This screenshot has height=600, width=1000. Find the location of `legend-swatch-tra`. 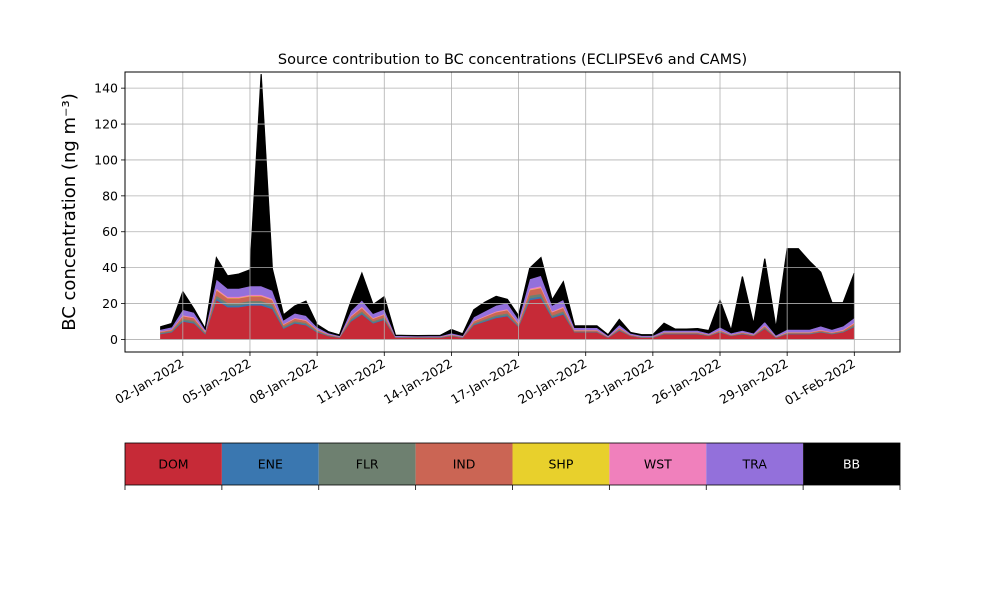

legend-swatch-tra is located at coordinates (755, 464).